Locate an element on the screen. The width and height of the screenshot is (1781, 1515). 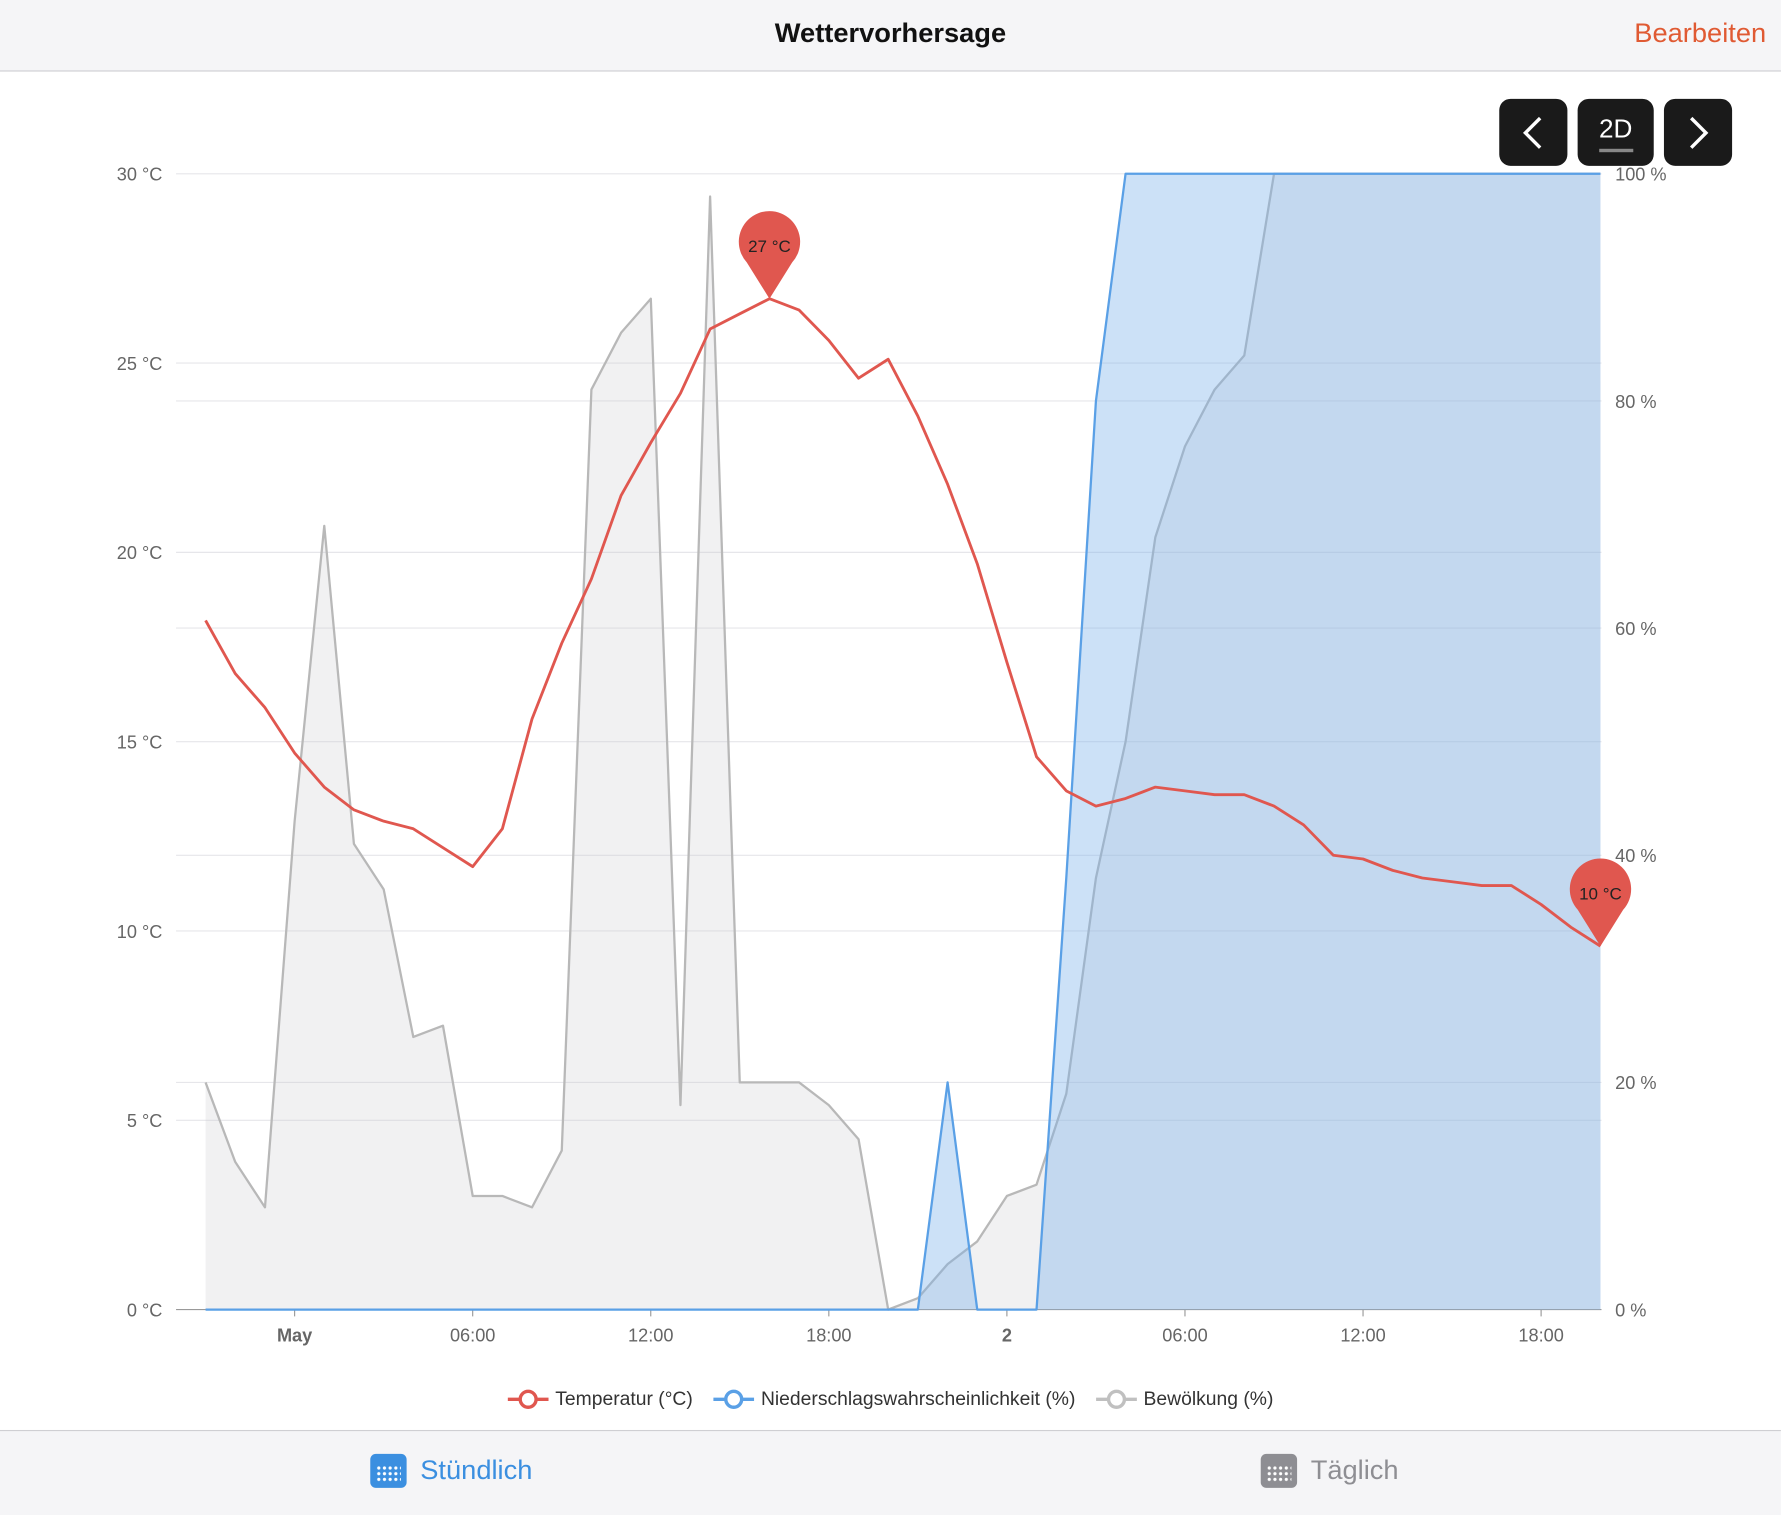
legend-cloud-cover: Bewölkung (%) is located at coordinates (1184, 1399).